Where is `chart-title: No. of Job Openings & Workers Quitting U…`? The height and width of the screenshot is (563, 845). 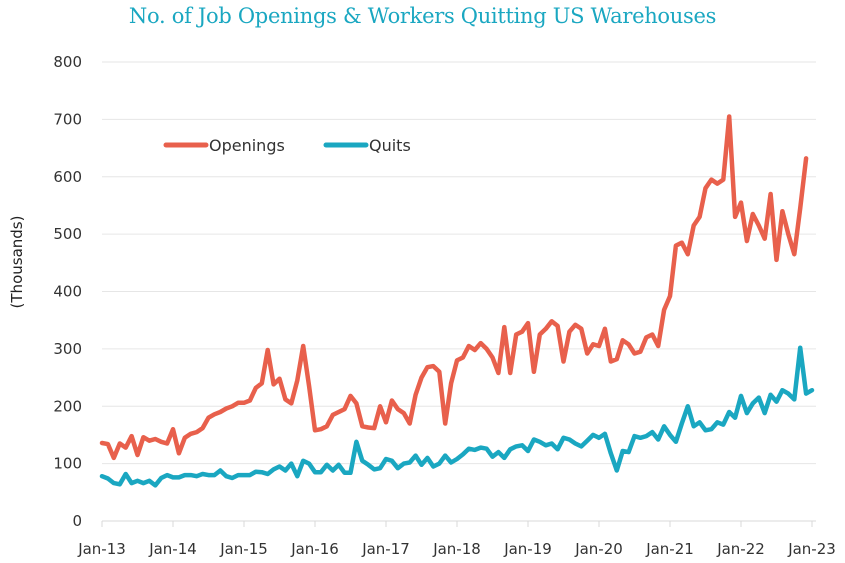
chart-title: No. of Job Openings & Workers Quitting U… is located at coordinates (422, 16).